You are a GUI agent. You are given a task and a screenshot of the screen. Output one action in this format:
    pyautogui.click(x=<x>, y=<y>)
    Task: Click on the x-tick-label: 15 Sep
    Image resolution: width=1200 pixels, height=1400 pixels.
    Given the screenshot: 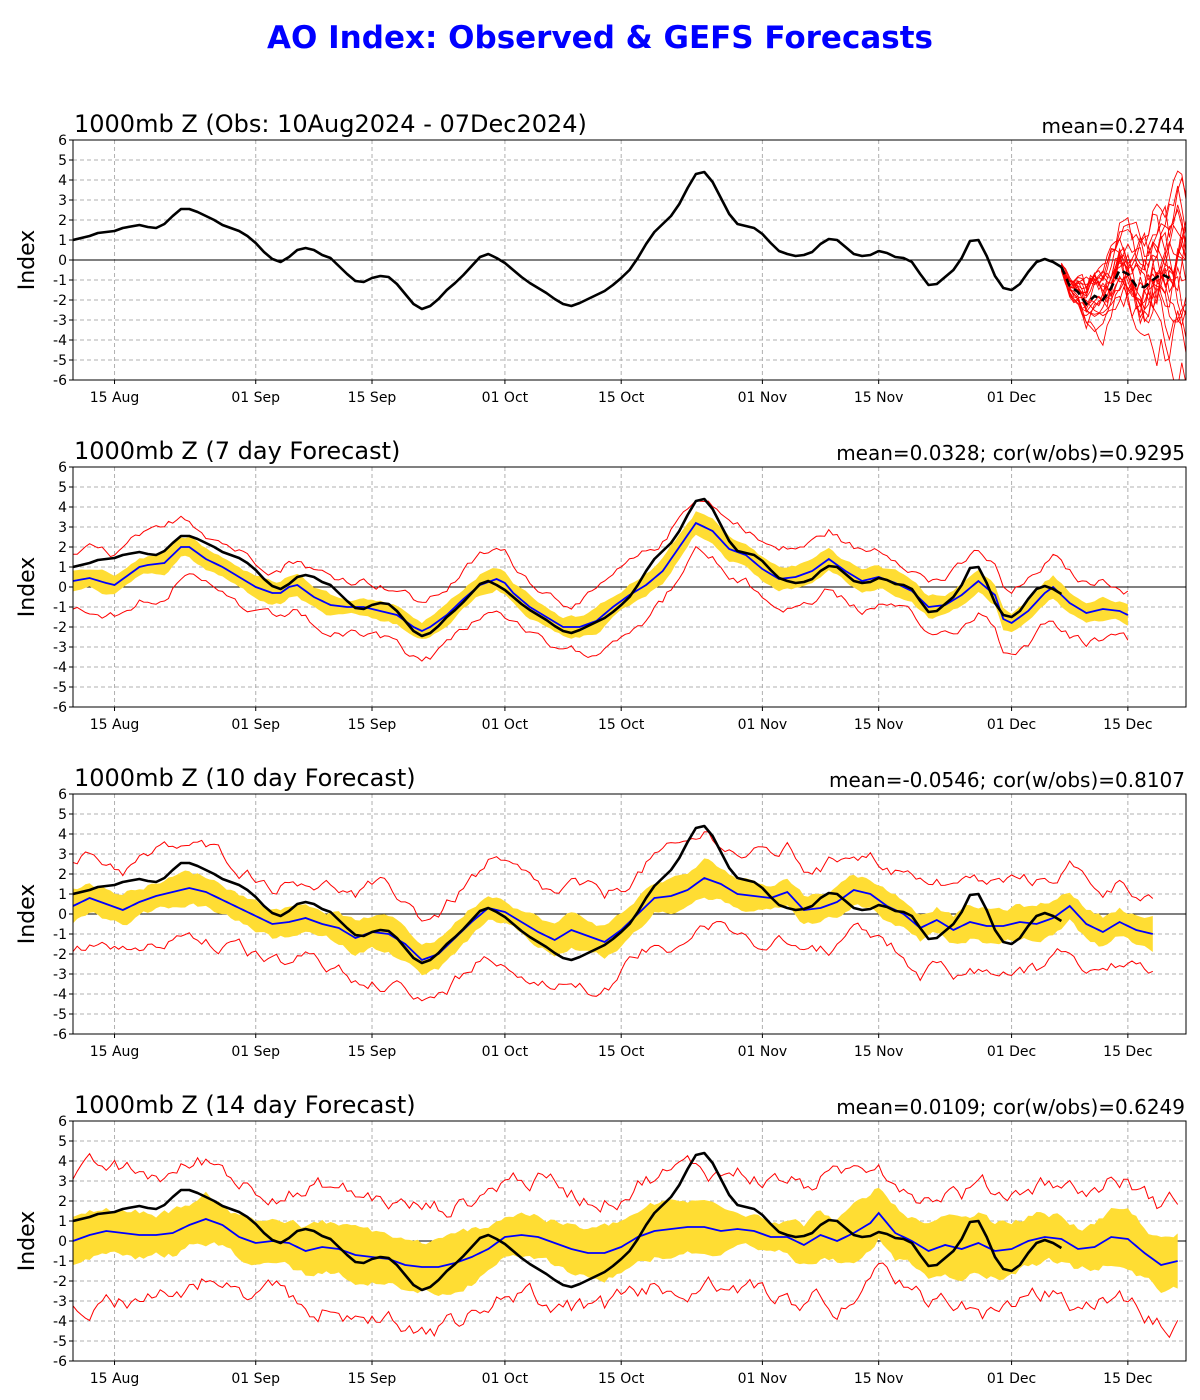 What is the action you would take?
    pyautogui.click(x=372, y=398)
    